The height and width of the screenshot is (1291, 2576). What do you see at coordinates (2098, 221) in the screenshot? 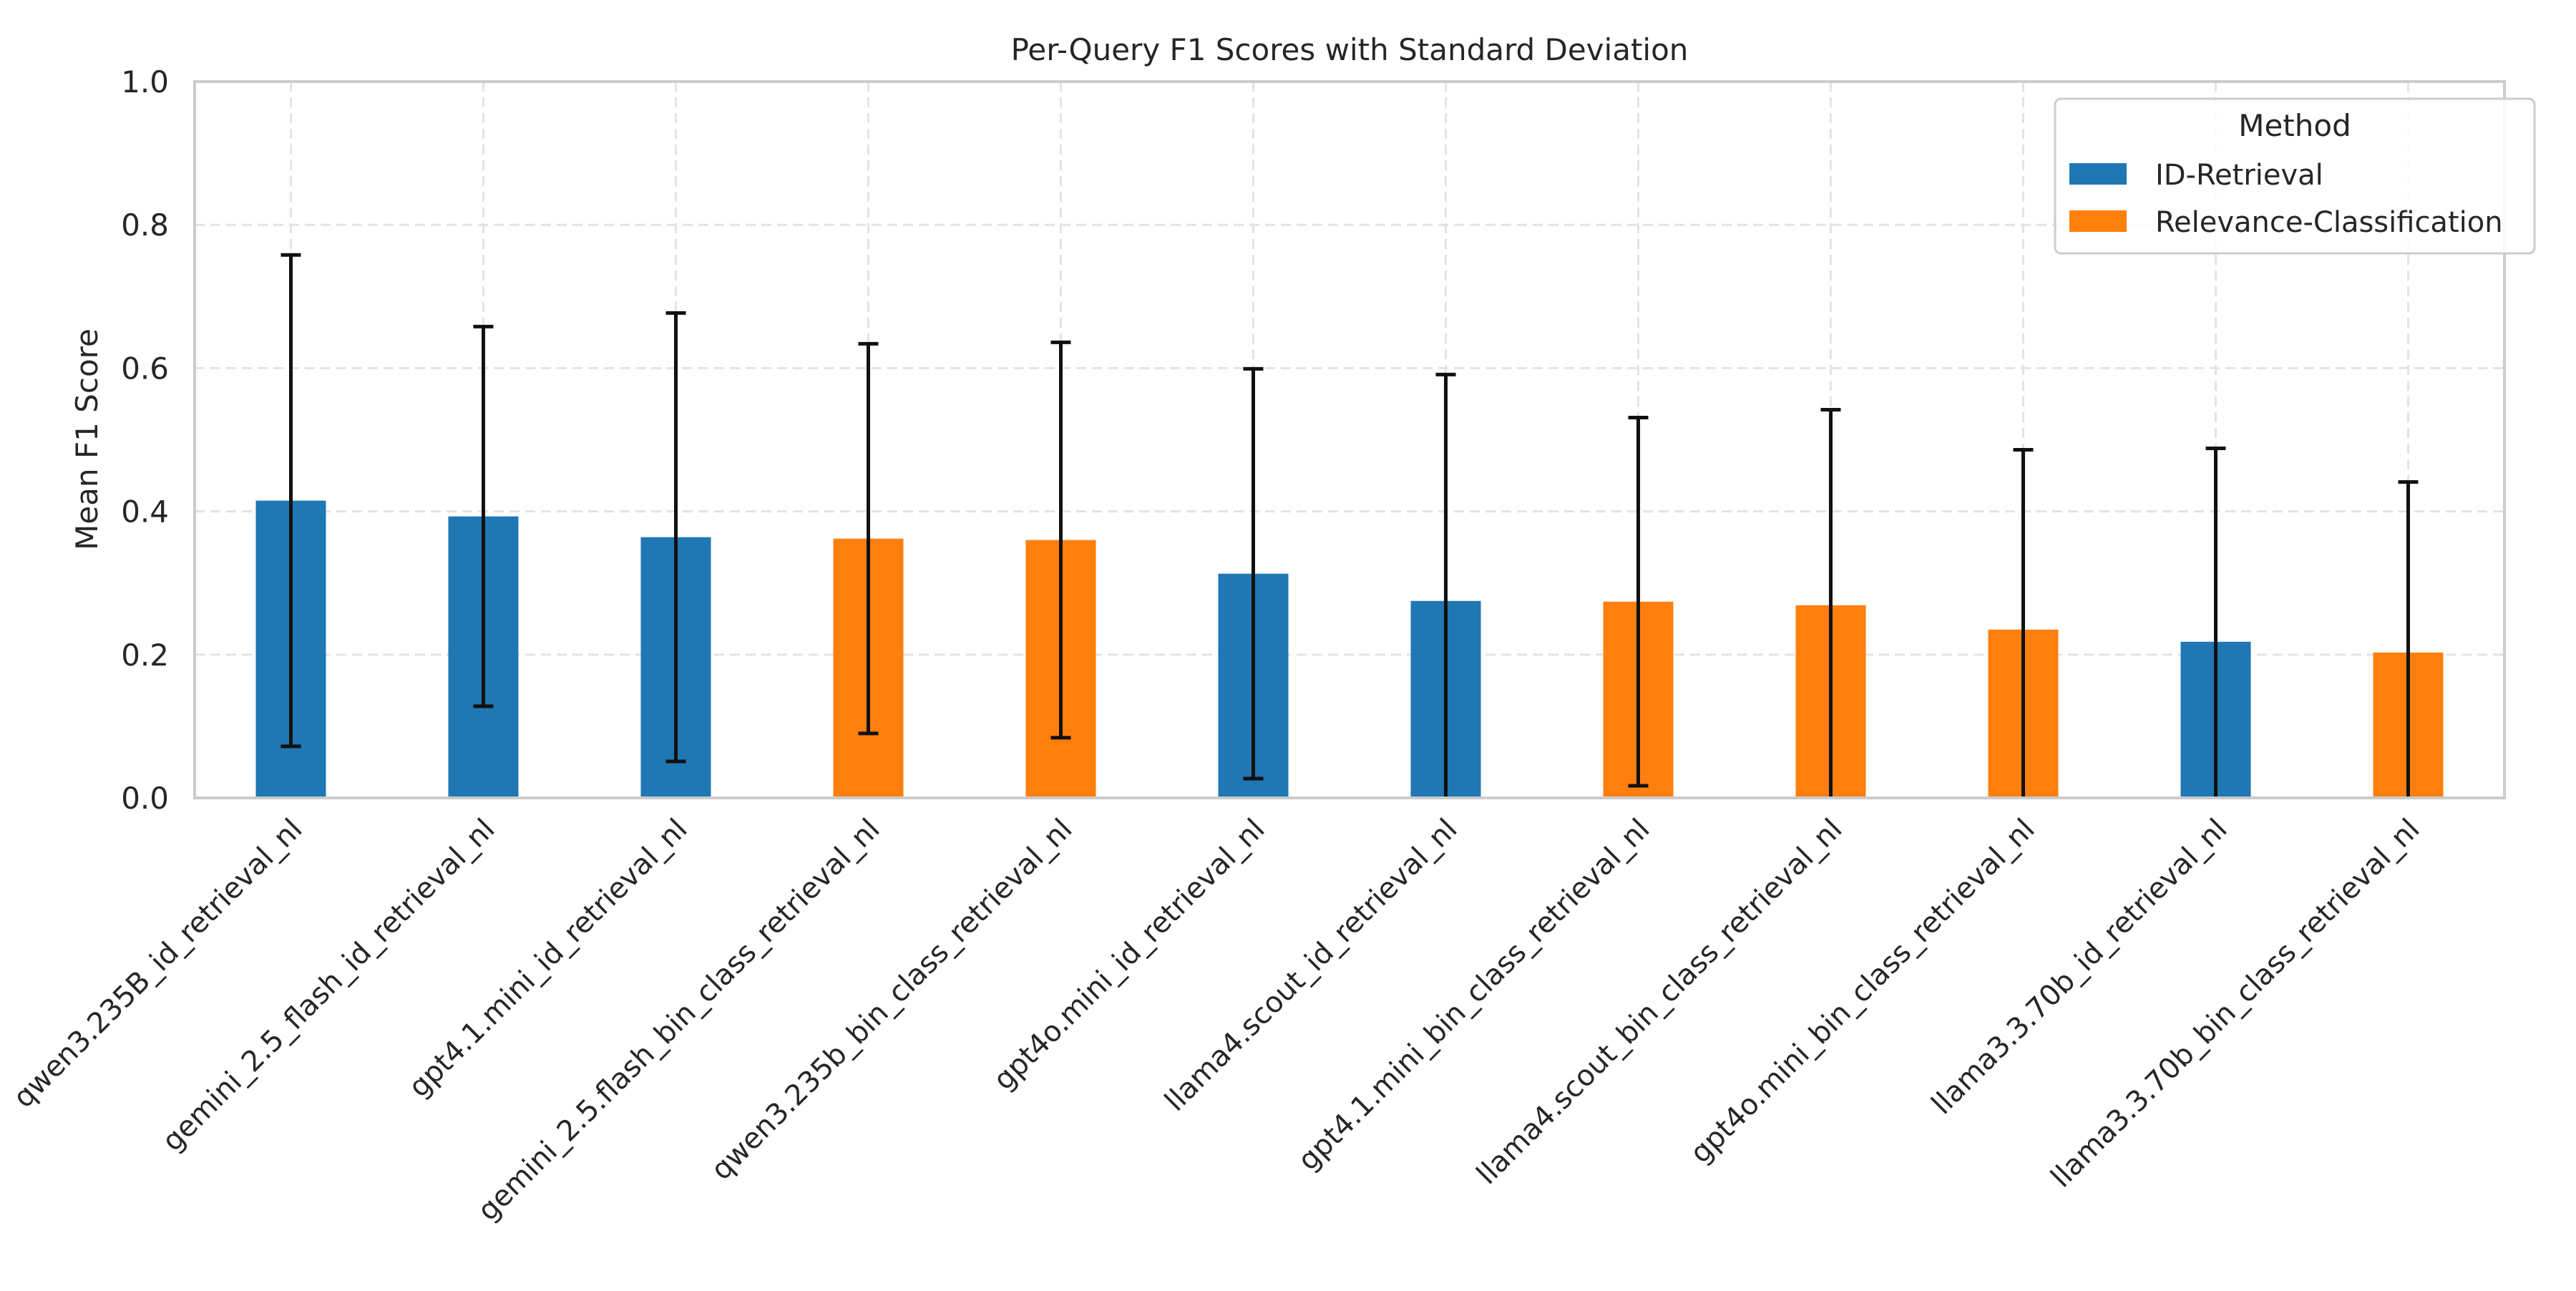
I see `legend-swatch-relevance-classification` at bounding box center [2098, 221].